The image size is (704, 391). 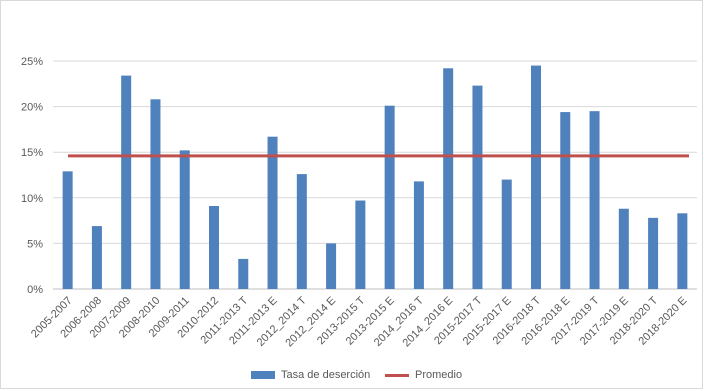 I want to click on y-tick-label: 5%, so click(x=35, y=244).